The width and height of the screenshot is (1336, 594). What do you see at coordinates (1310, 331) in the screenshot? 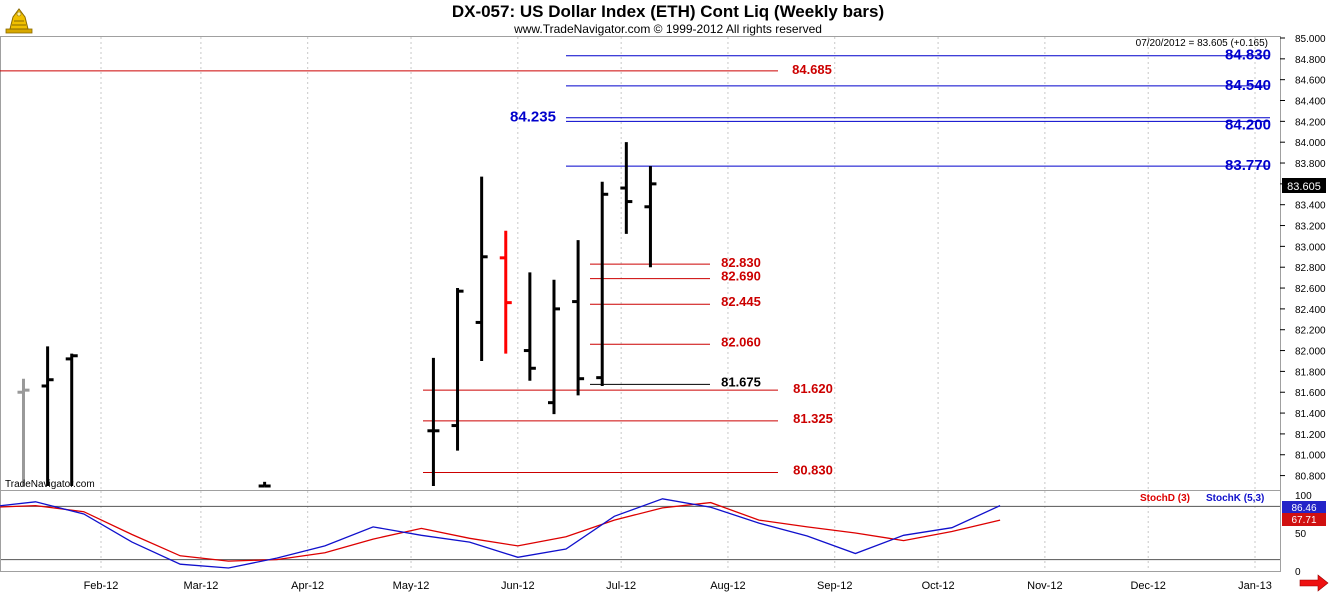
I see `y-tick-label: 82.200` at bounding box center [1310, 331].